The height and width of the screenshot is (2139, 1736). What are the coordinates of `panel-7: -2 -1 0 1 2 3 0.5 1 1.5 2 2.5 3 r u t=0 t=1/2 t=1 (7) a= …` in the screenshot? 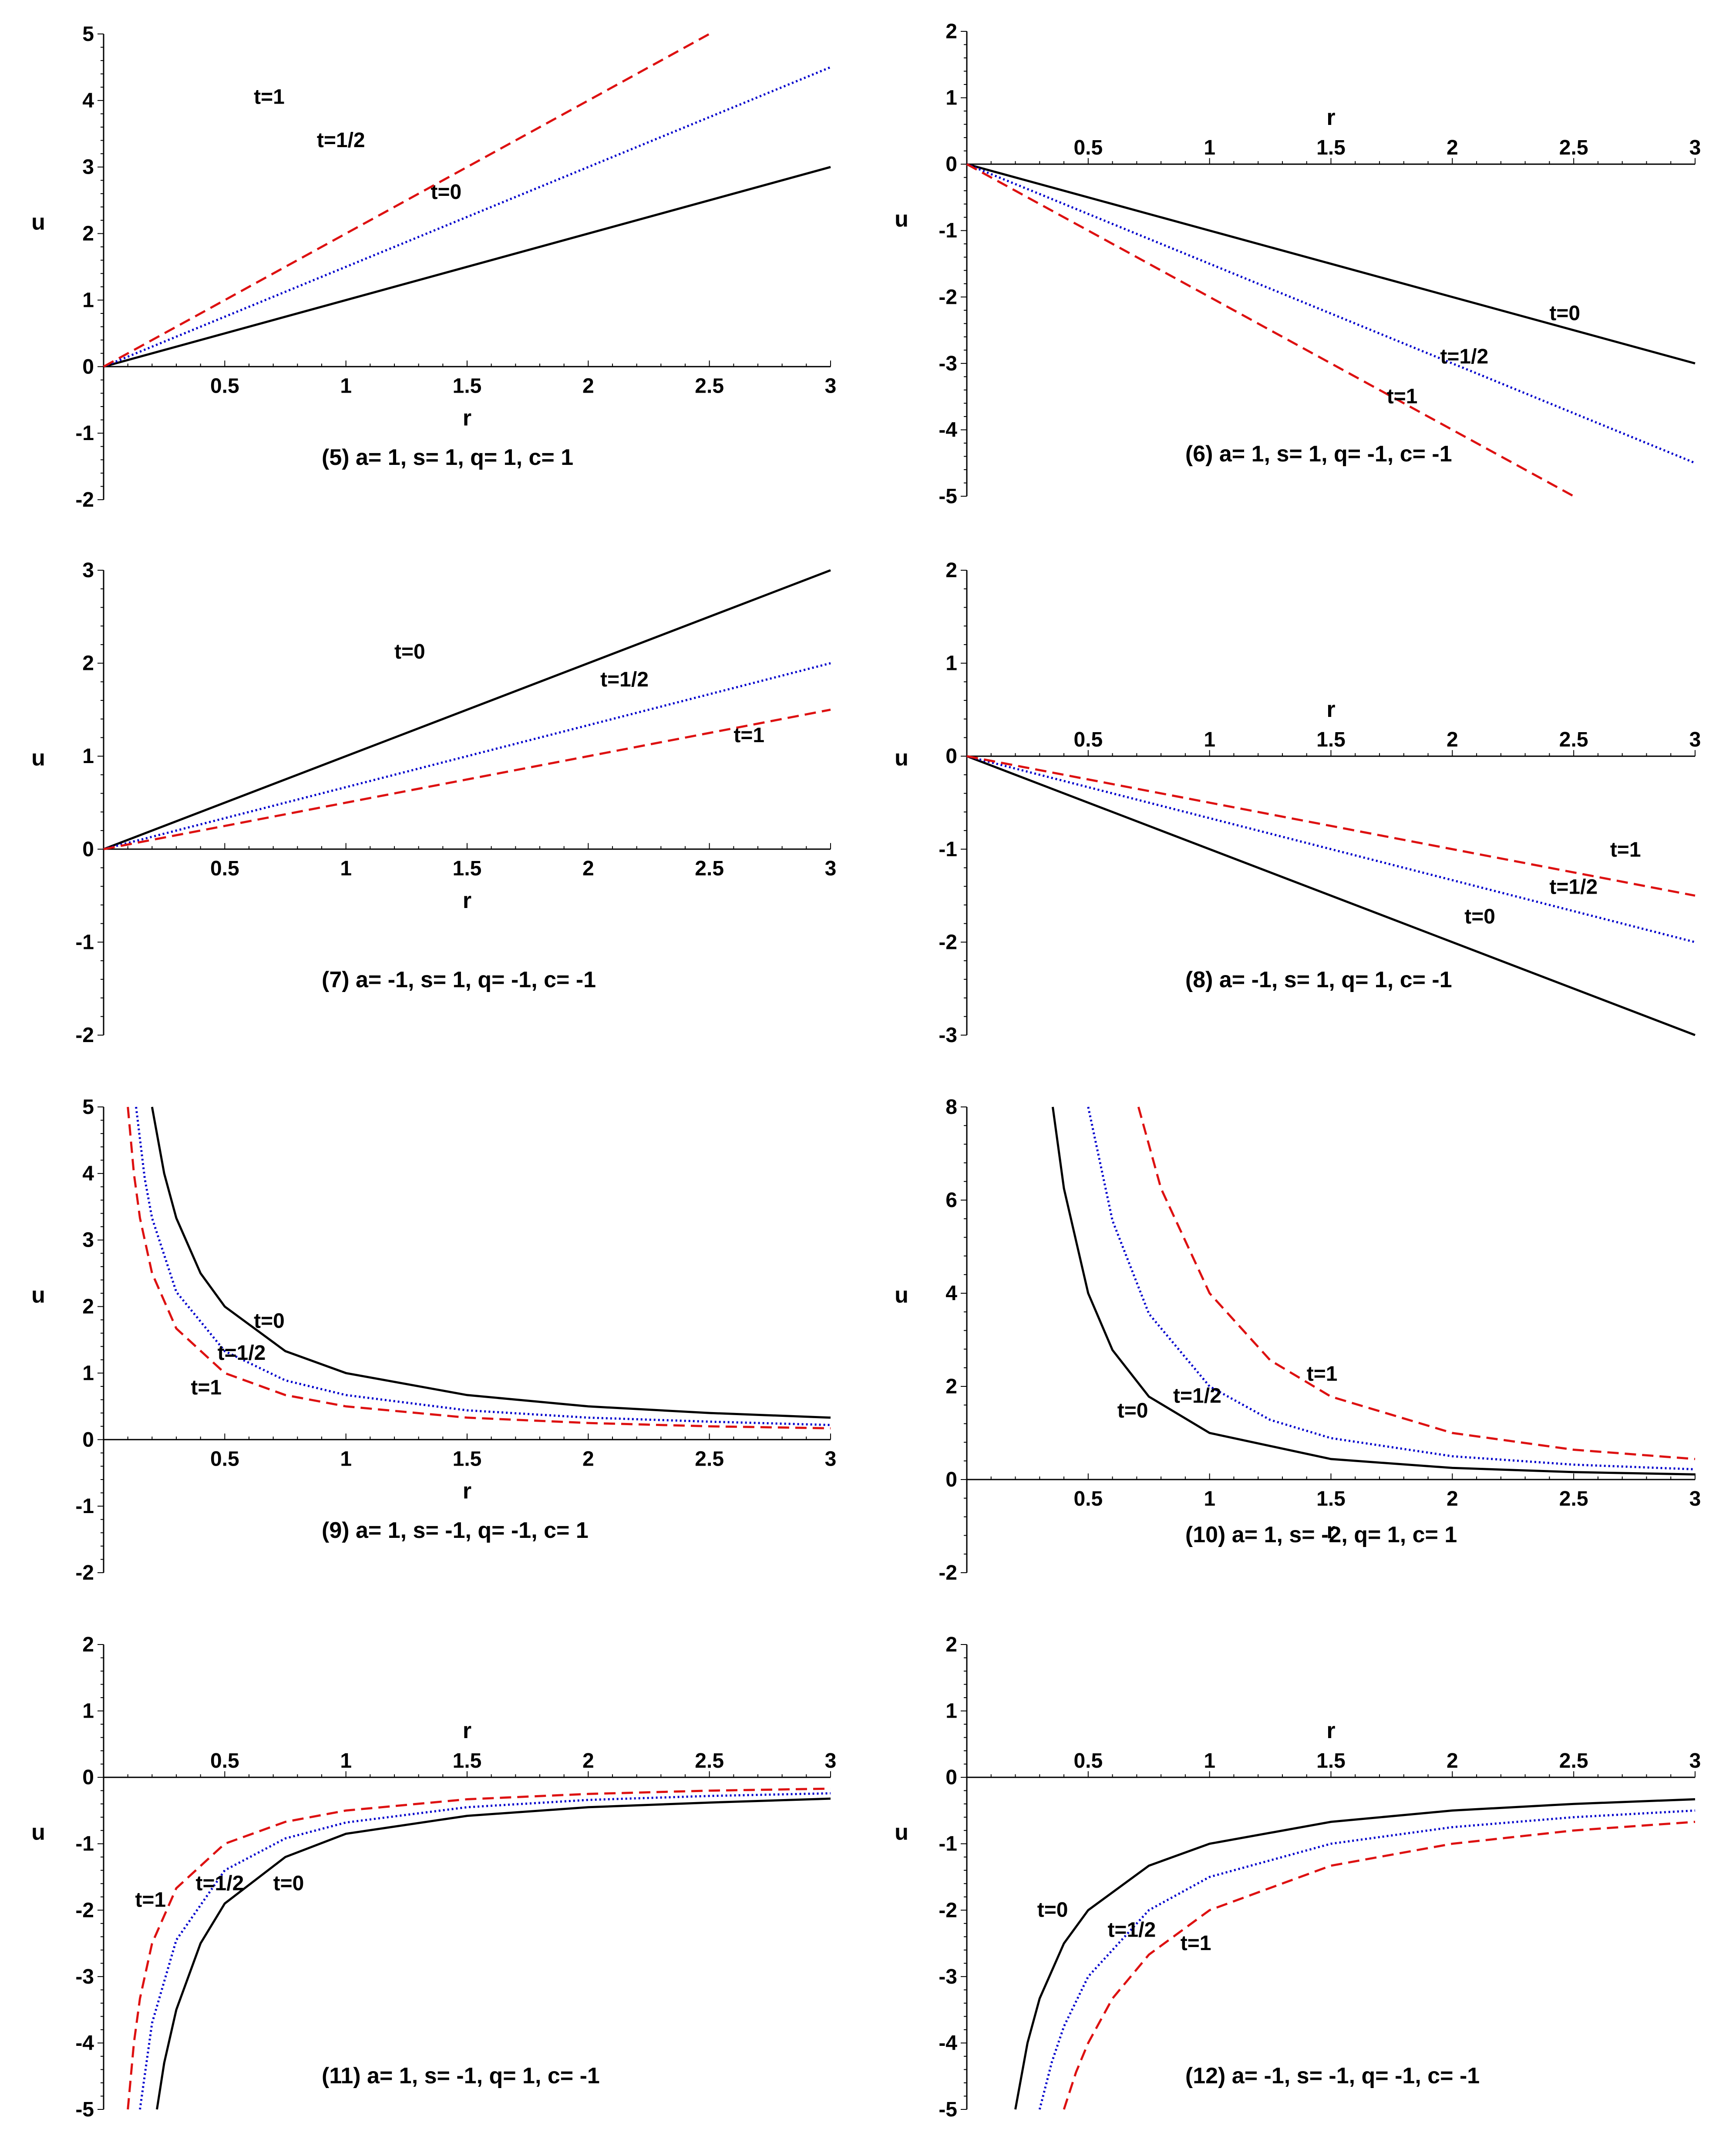 It's located at (433, 803).